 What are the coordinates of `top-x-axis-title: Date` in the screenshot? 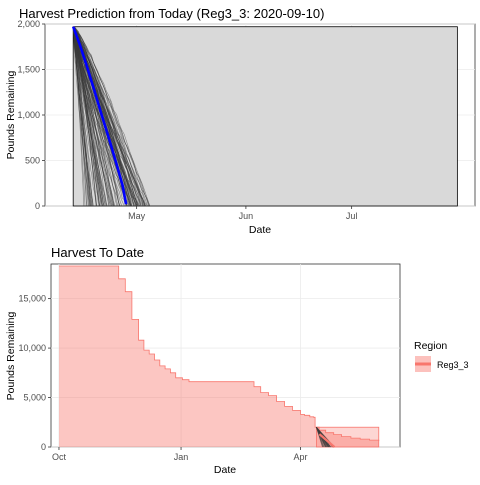 It's located at (260, 230).